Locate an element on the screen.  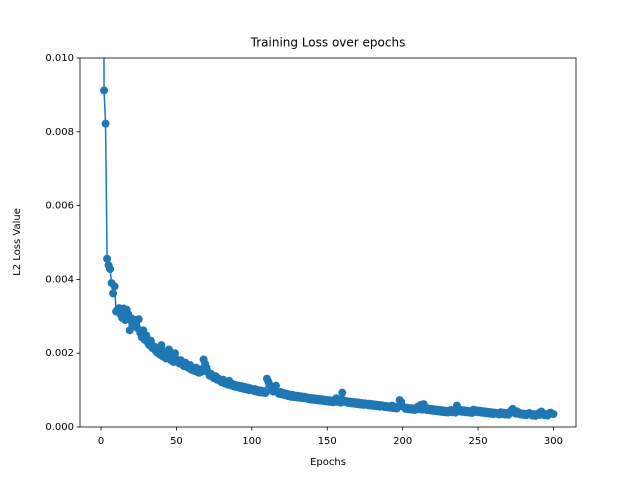
x-axis-label: Epochs is located at coordinates (328, 462).